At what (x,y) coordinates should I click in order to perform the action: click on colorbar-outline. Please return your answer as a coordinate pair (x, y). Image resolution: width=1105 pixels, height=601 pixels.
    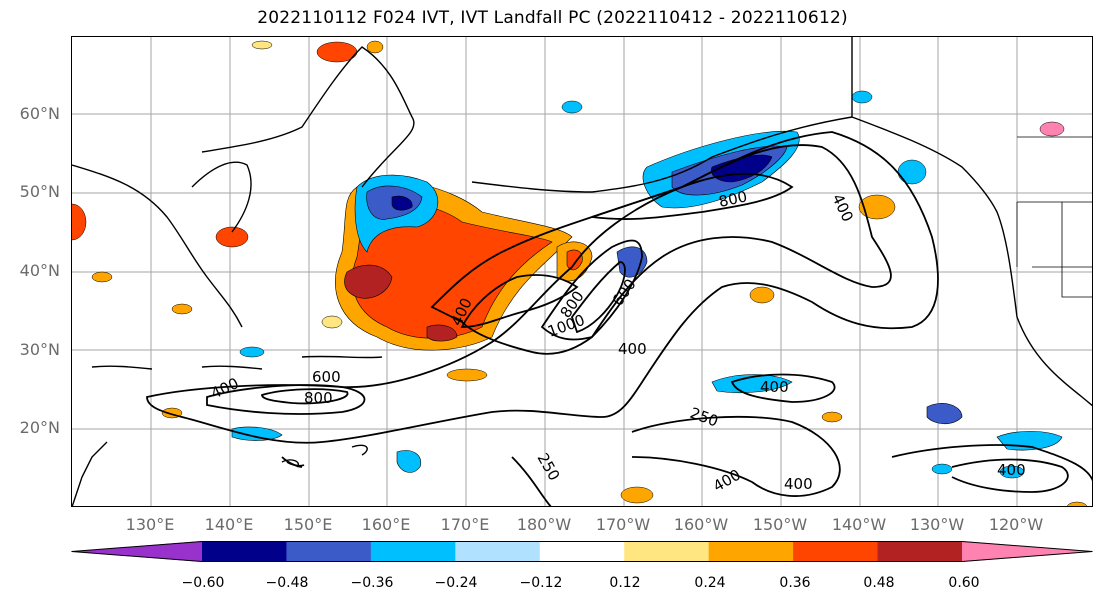
    Looking at the image, I should click on (582, 551).